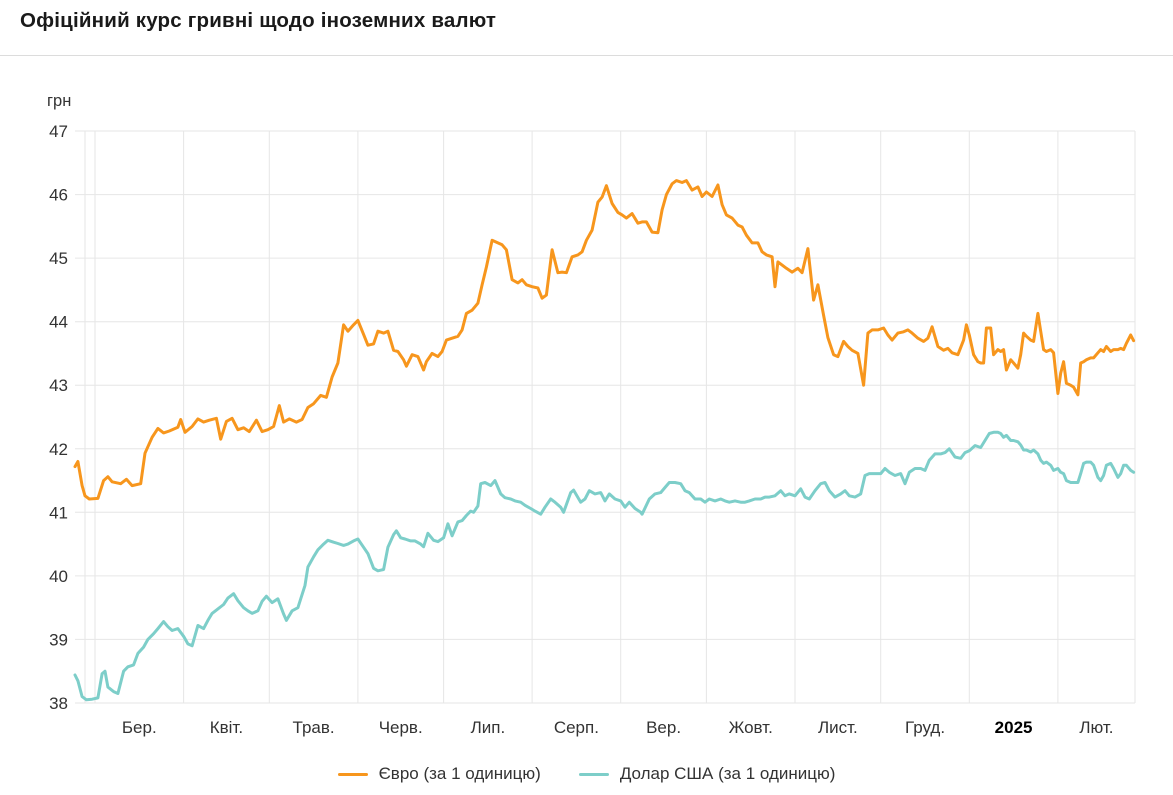 The width and height of the screenshot is (1173, 795). What do you see at coordinates (226, 727) in the screenshot?
I see `x-tick-label: Квіт.` at bounding box center [226, 727].